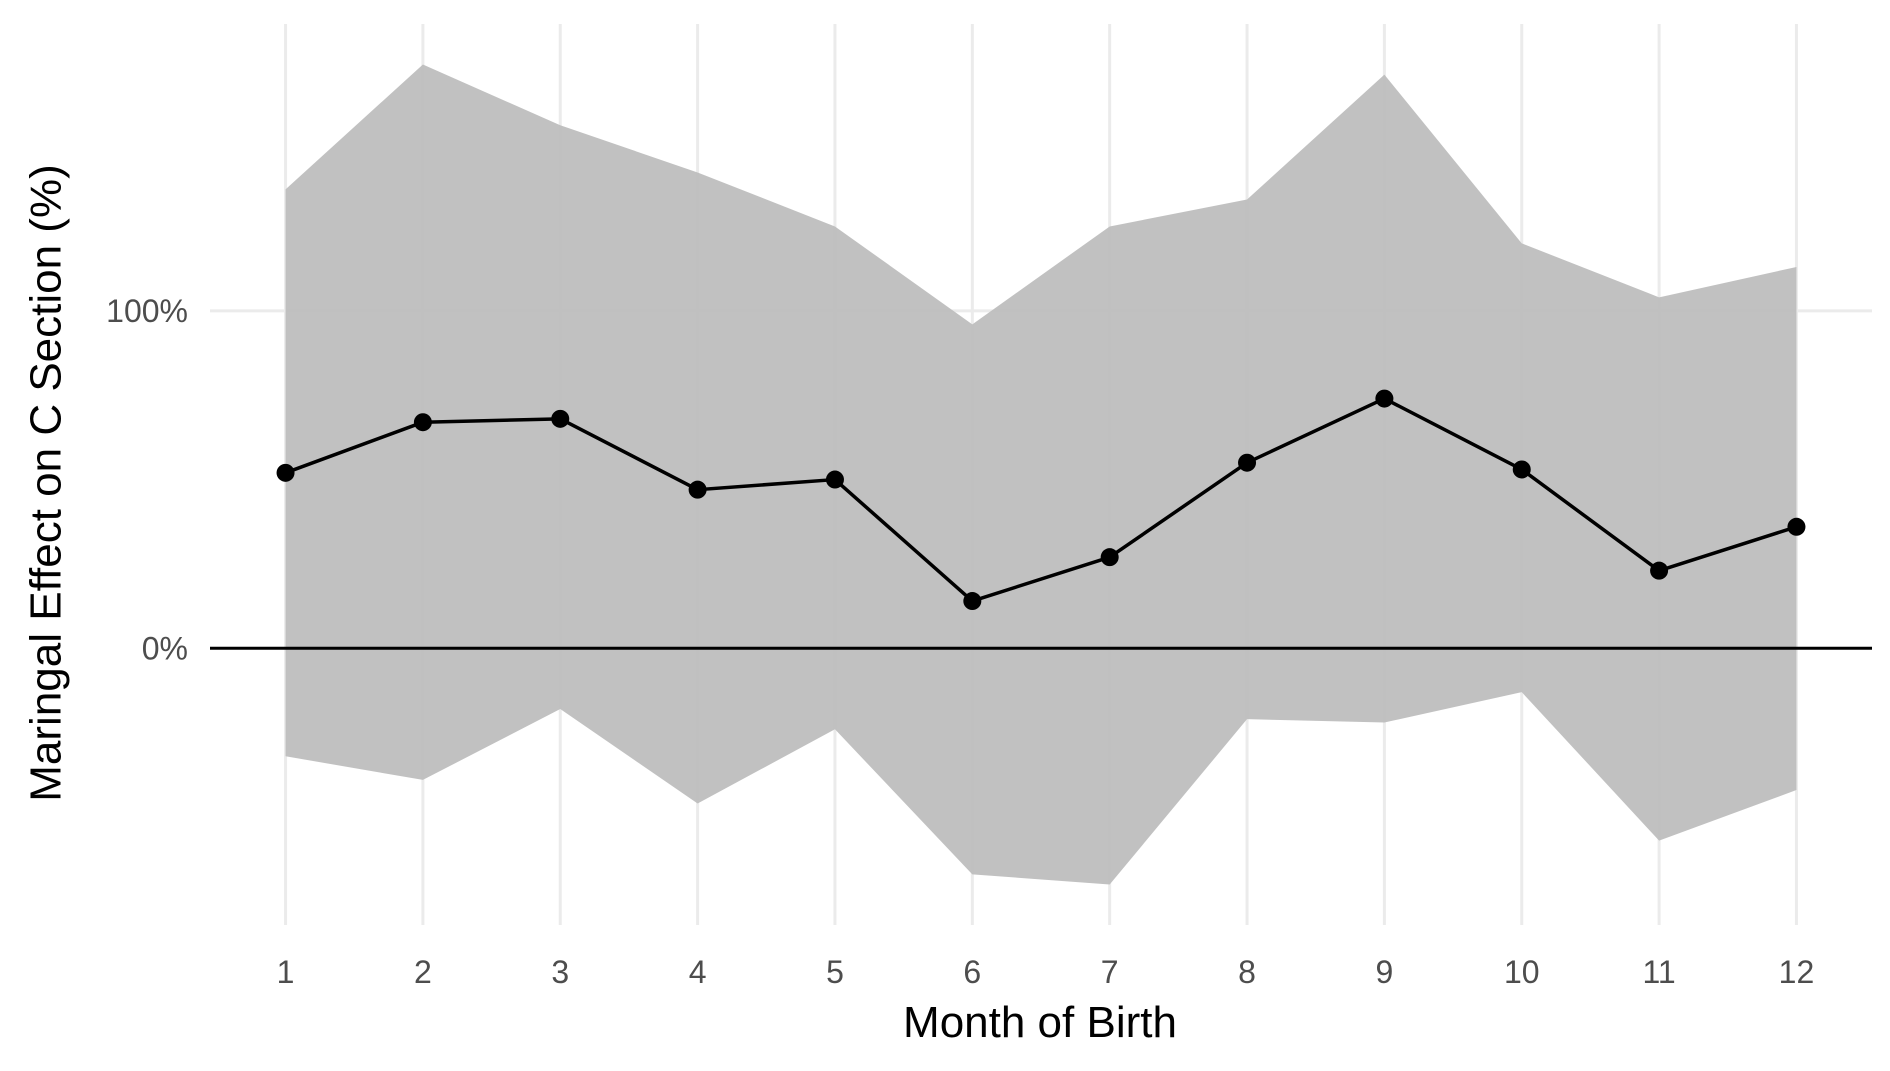 The image size is (1890, 1071). Describe the element at coordinates (1658, 972) in the screenshot. I see `x-tick-label-11: 11` at that location.